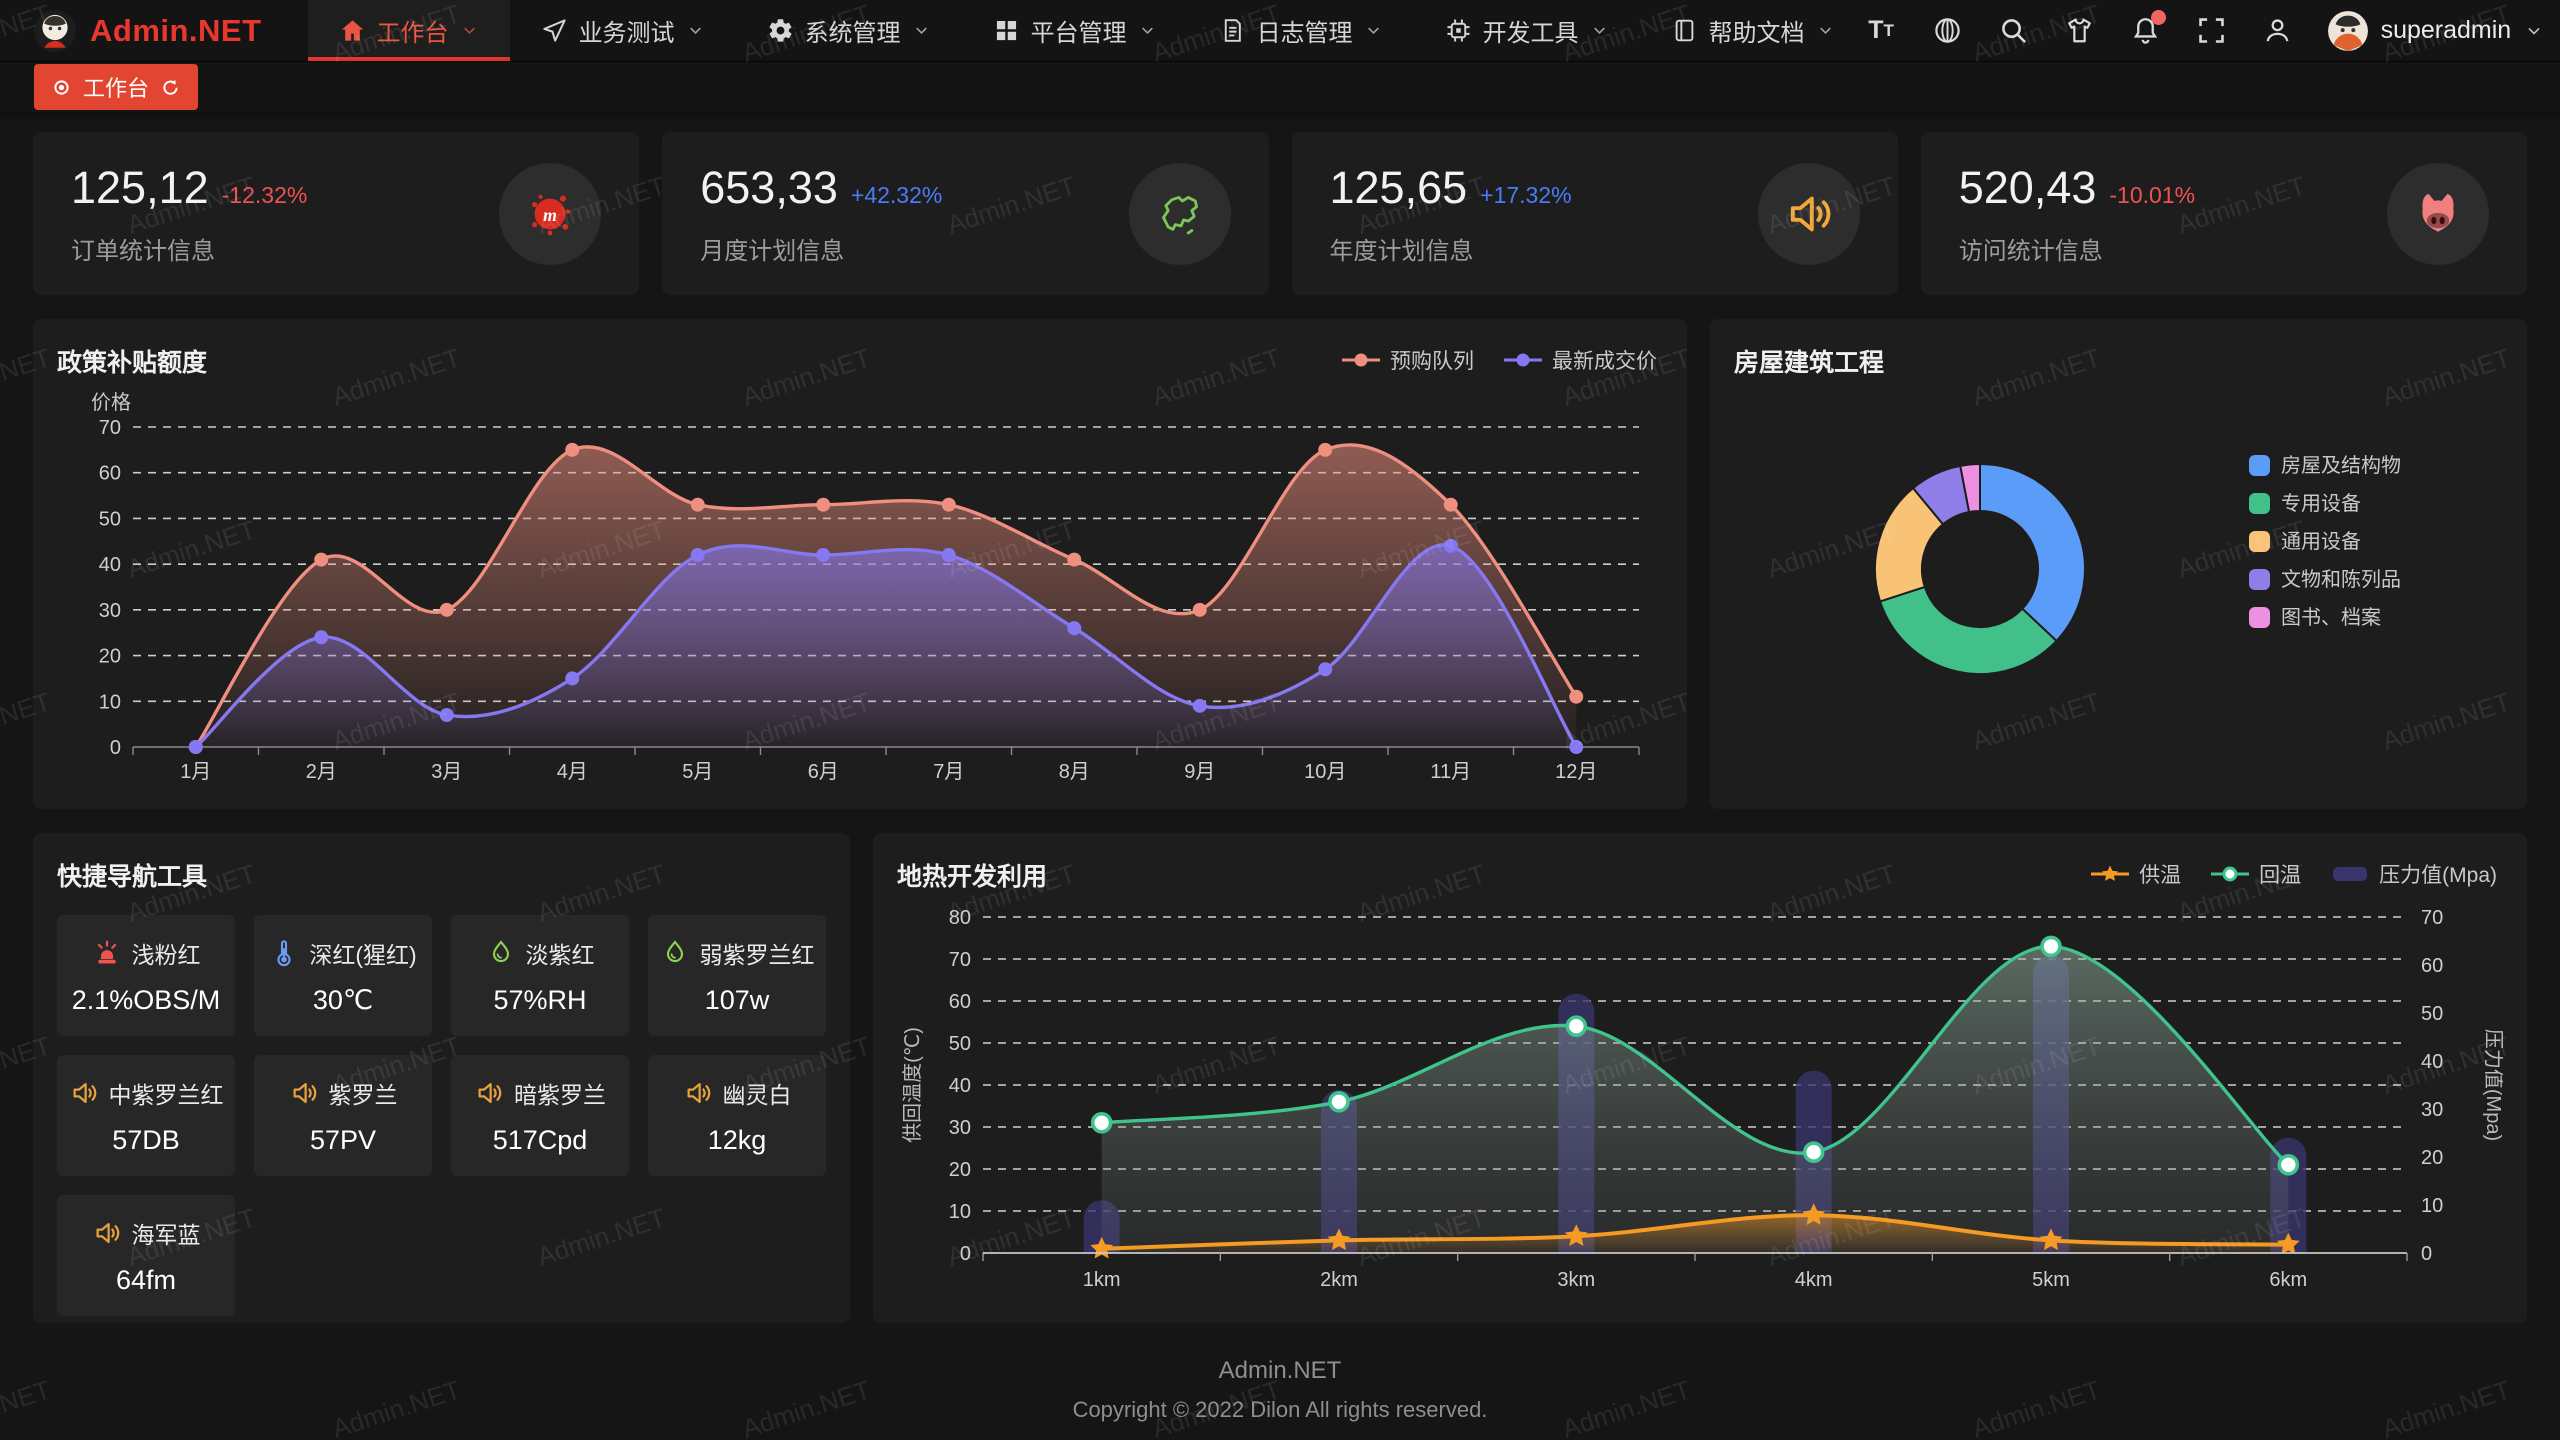 The image size is (2560, 1440). I want to click on nav-item-业务测试: 业务测试, so click(623, 30).